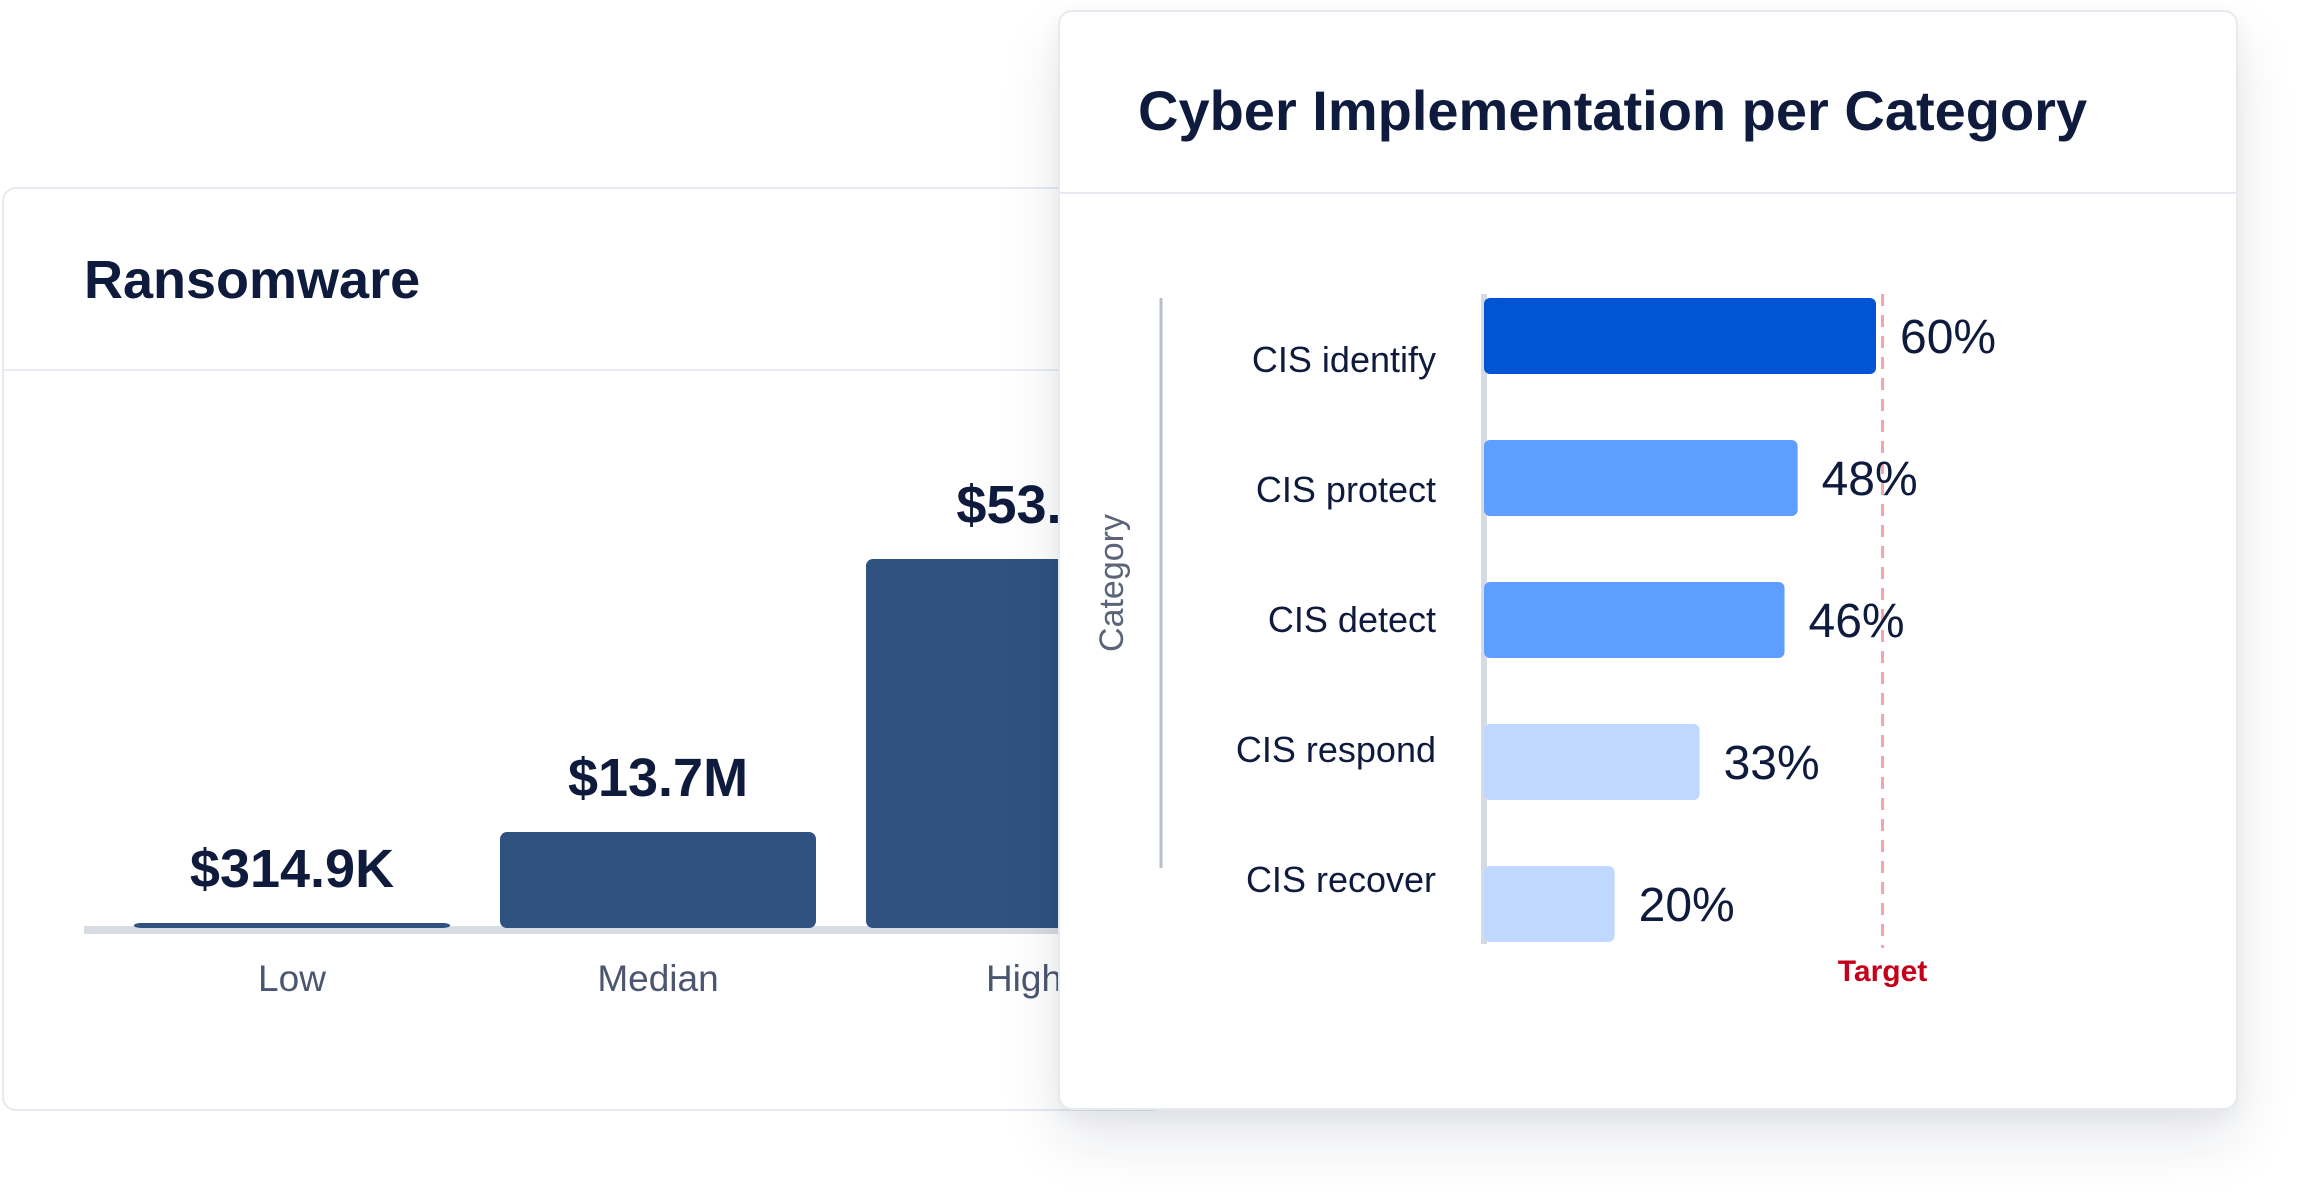 The image size is (2320, 1199). I want to click on value-label-low: $314.9K, so click(292, 869).